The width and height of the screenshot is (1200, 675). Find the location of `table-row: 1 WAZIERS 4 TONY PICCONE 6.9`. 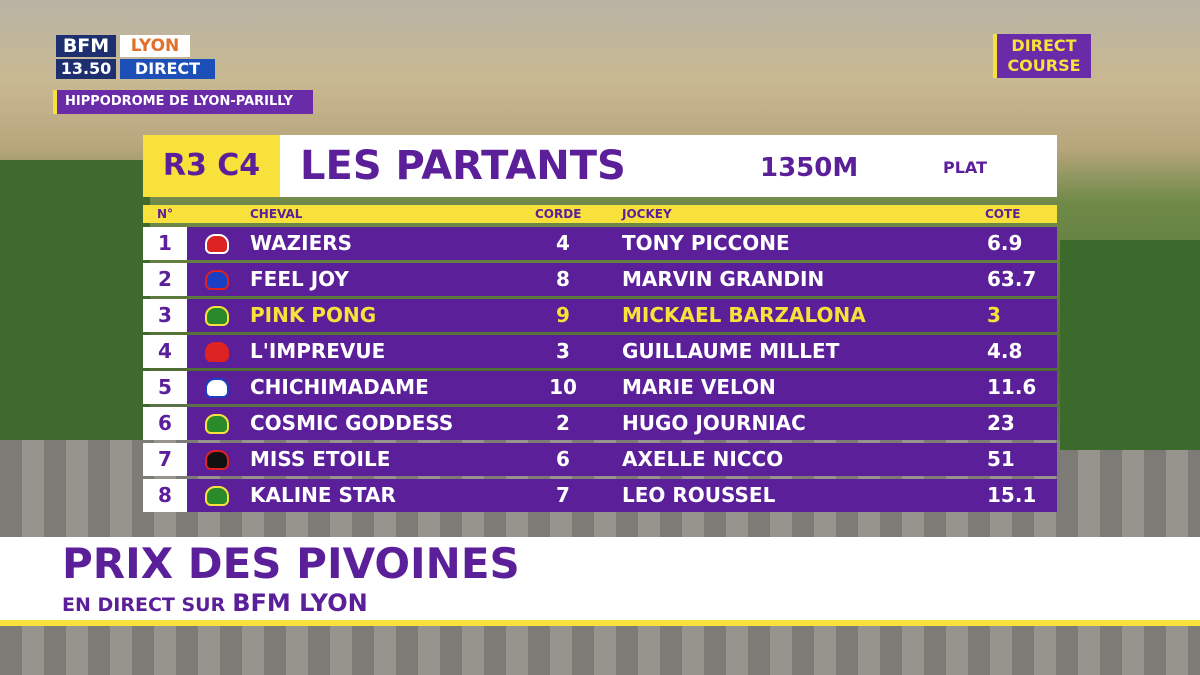

table-row: 1 WAZIERS 4 TONY PICCONE 6.9 is located at coordinates (600, 243).